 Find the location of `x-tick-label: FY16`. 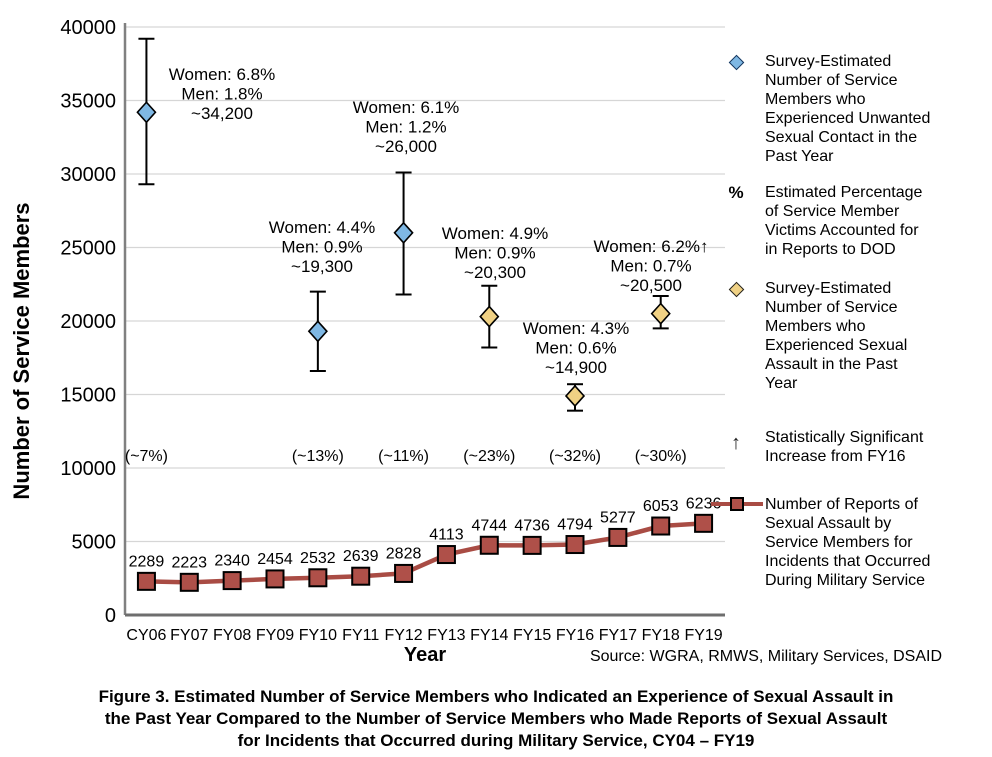

x-tick-label: FY16 is located at coordinates (575, 635).